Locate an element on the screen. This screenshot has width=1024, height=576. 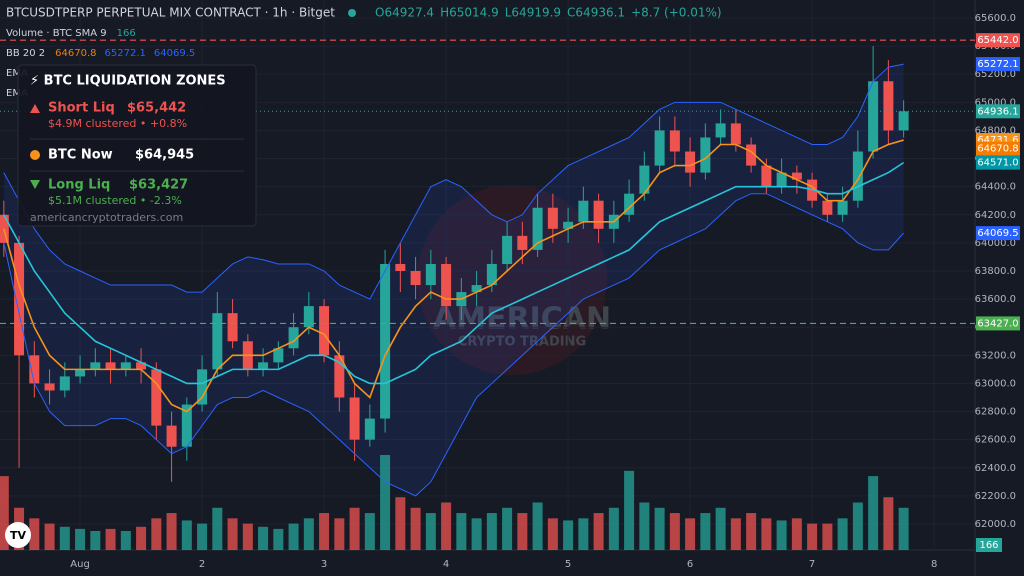
indicator-name: BB 20 2 is located at coordinates (25, 53).